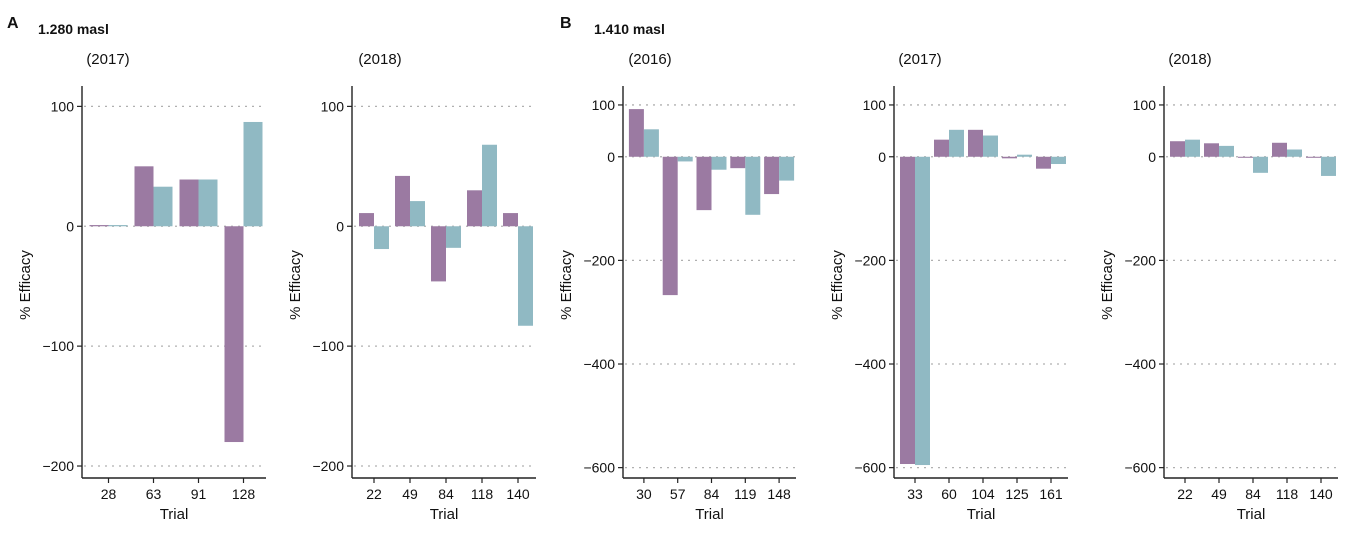 This screenshot has width=1352, height=536. Describe the element at coordinates (745, 494) in the screenshot. I see `x-tick-label: 119` at that location.